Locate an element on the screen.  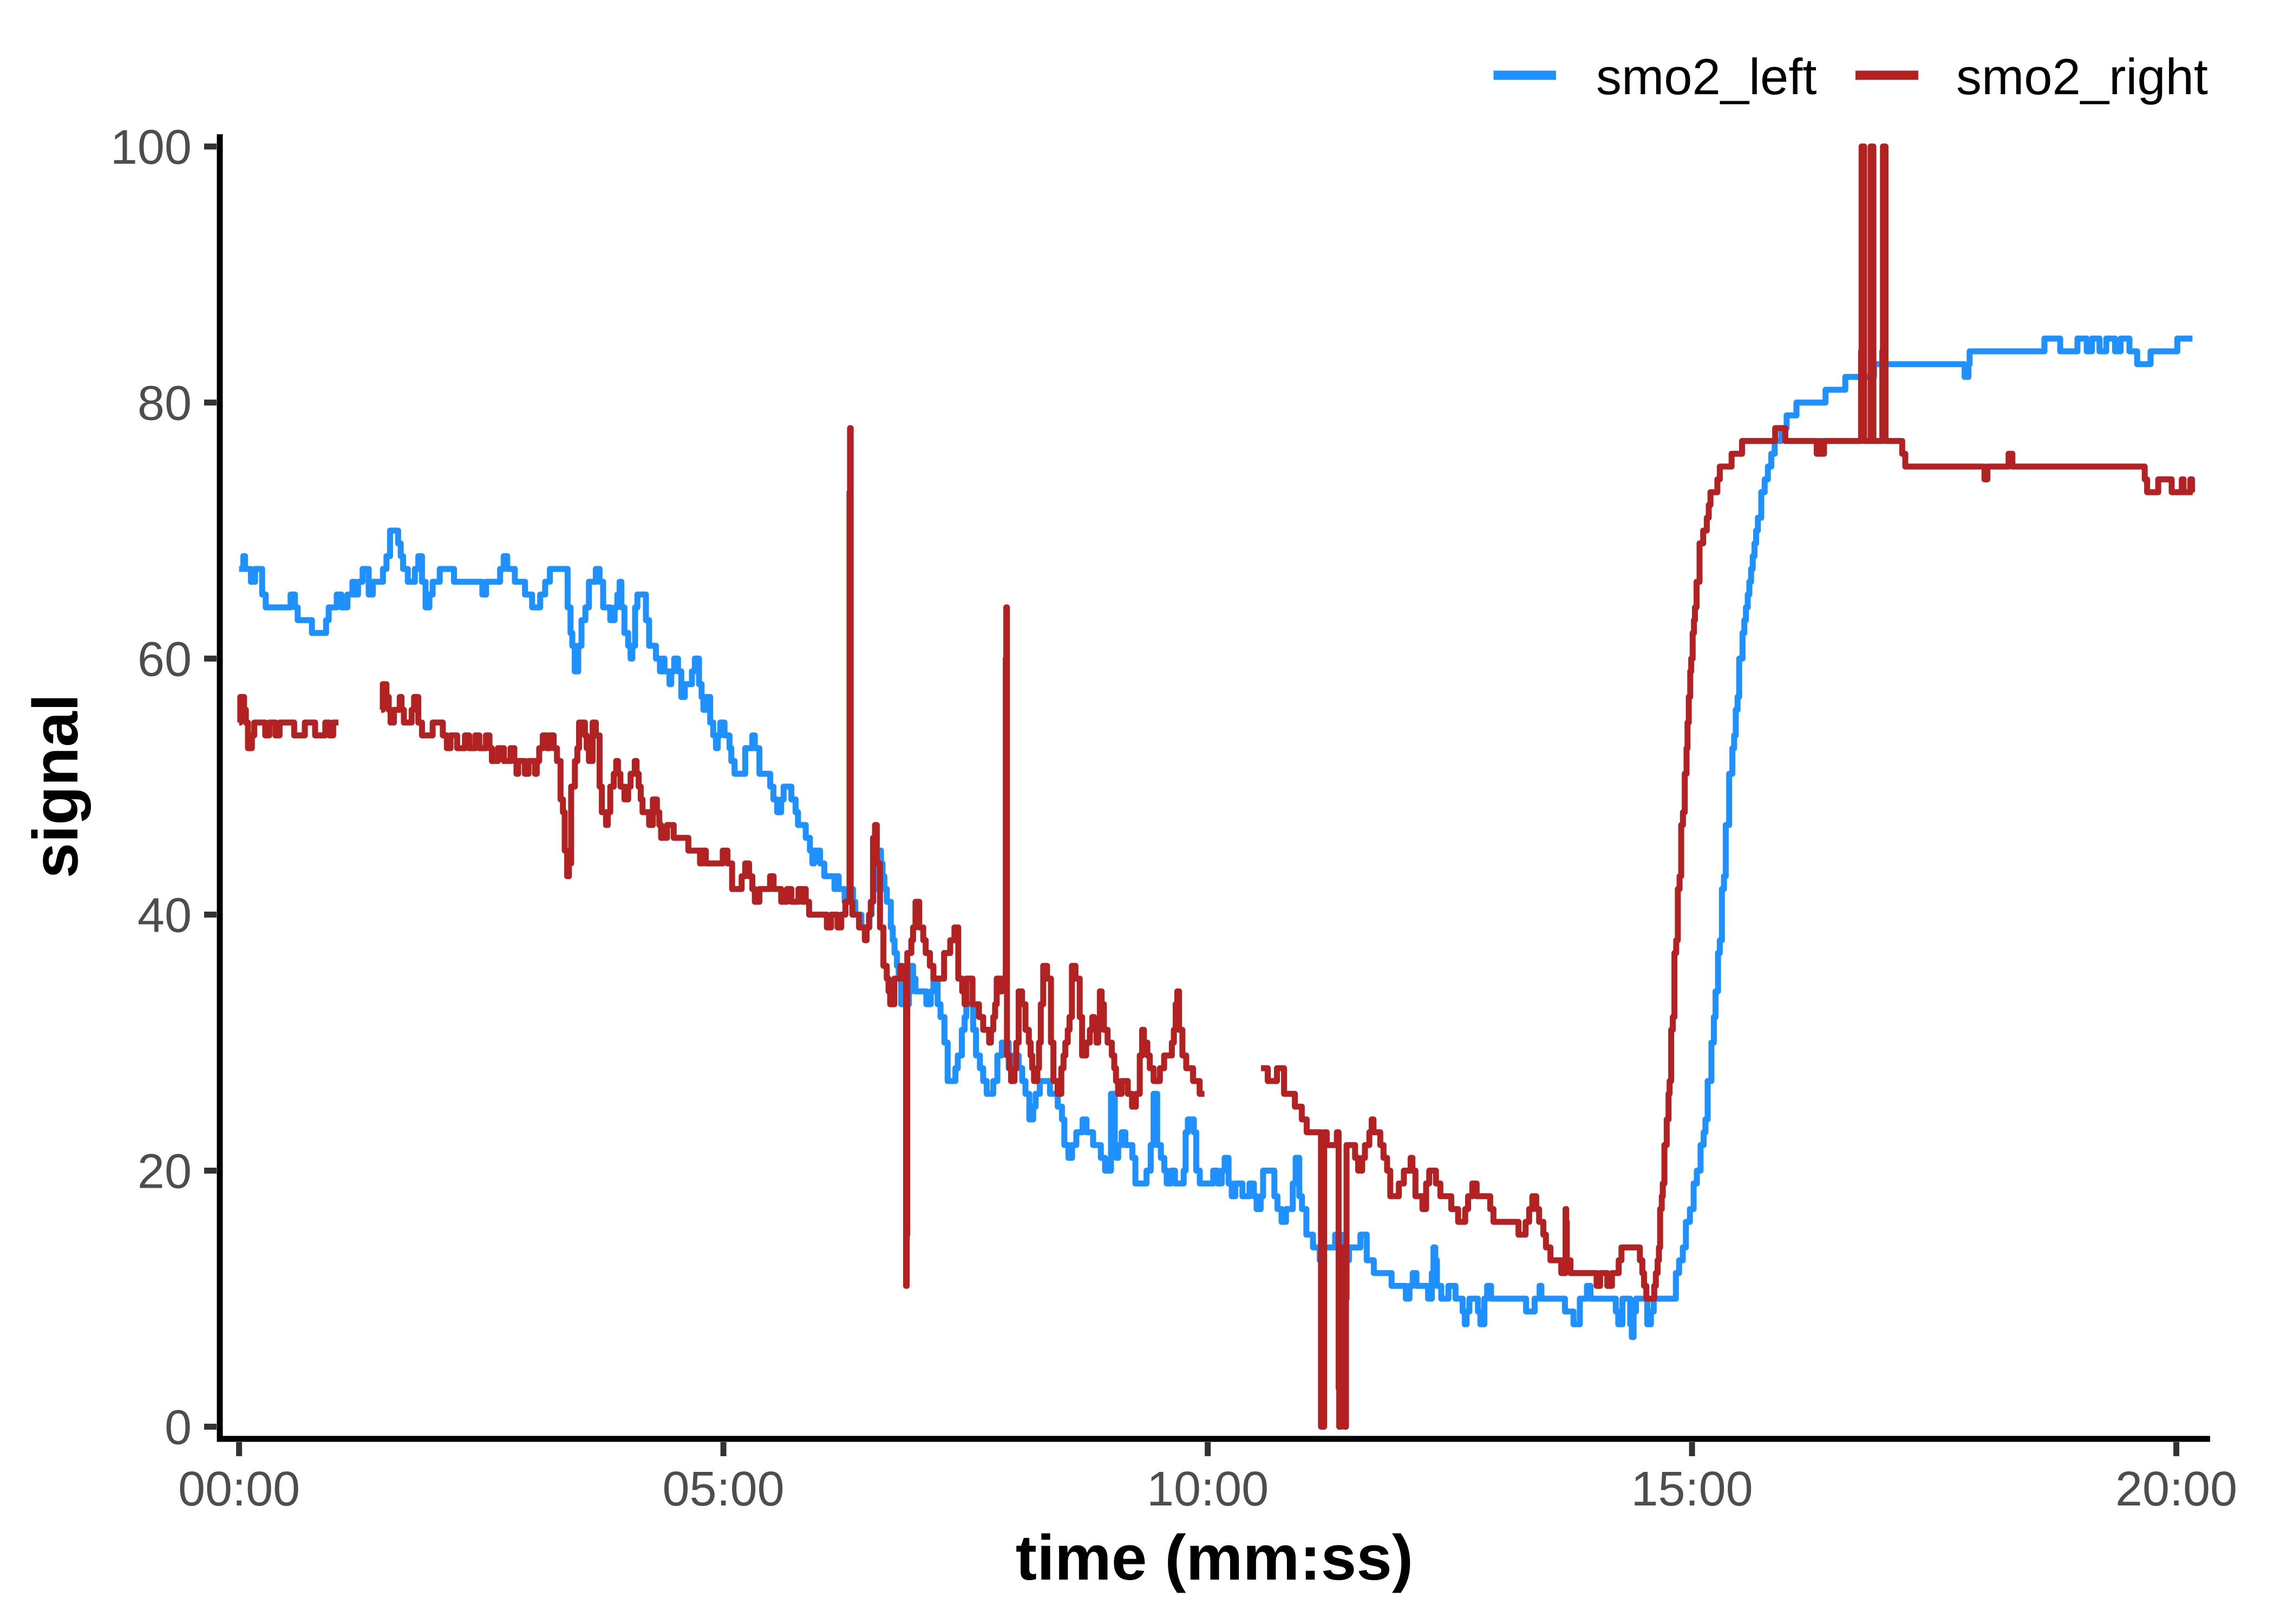
svg-text: time (mm:ss) is located at coordinates (1215, 1558).